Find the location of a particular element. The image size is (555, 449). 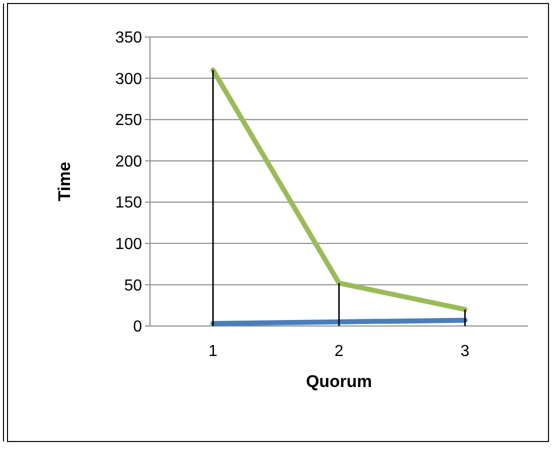

y-tick-label: 50 is located at coordinates (133, 285).